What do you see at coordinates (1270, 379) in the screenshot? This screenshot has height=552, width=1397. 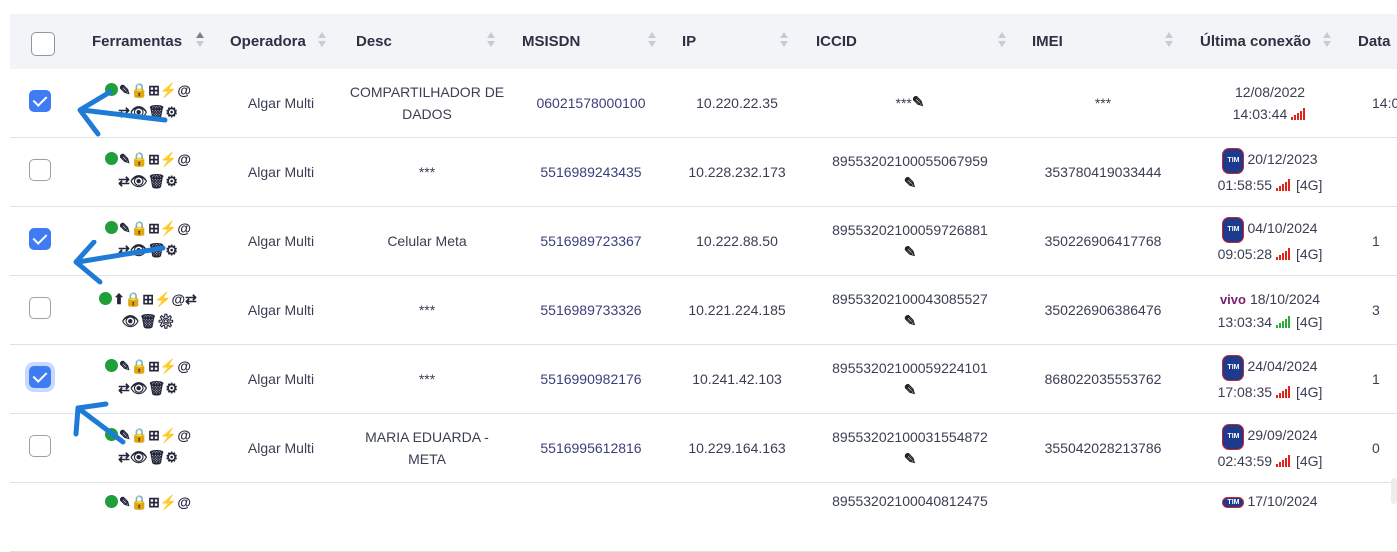 I see `ultima-conexao-cell: TIM 24/04/2024 17:08:35 [4G]` at bounding box center [1270, 379].